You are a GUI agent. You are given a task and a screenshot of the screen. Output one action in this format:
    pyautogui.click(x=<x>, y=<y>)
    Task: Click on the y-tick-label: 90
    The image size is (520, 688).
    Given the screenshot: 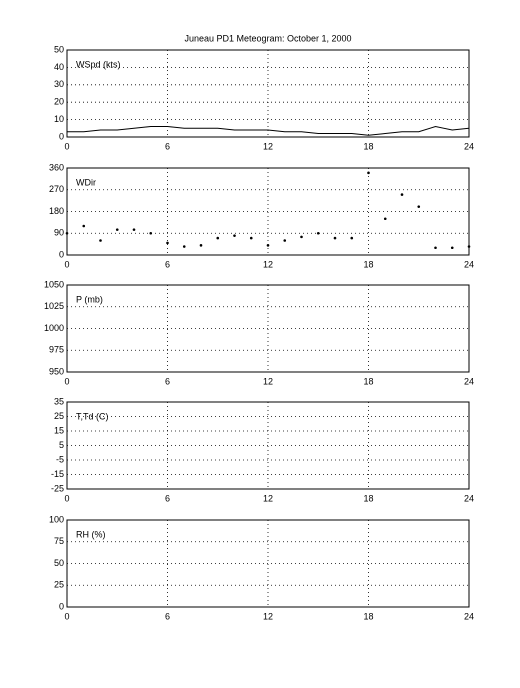 What is the action you would take?
    pyautogui.click(x=59, y=233)
    